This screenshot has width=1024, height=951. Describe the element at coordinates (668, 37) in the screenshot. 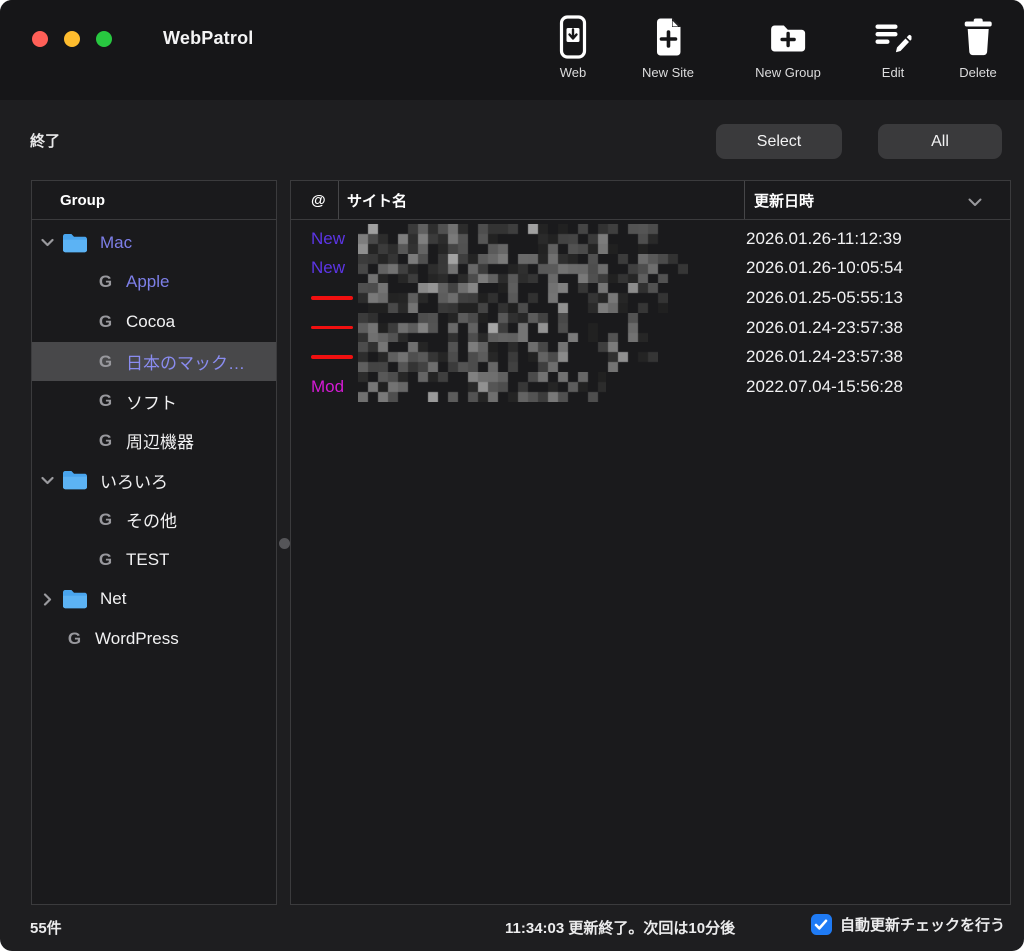

I see `new-site-icon` at that location.